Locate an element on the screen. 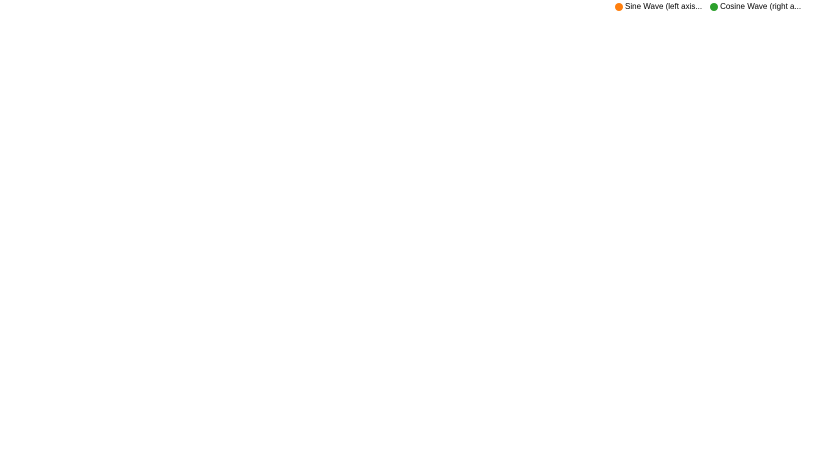 Image resolution: width=820 pixels, height=461 pixels. x-axis-tick-label: 40 is located at coordinates (345, 419).